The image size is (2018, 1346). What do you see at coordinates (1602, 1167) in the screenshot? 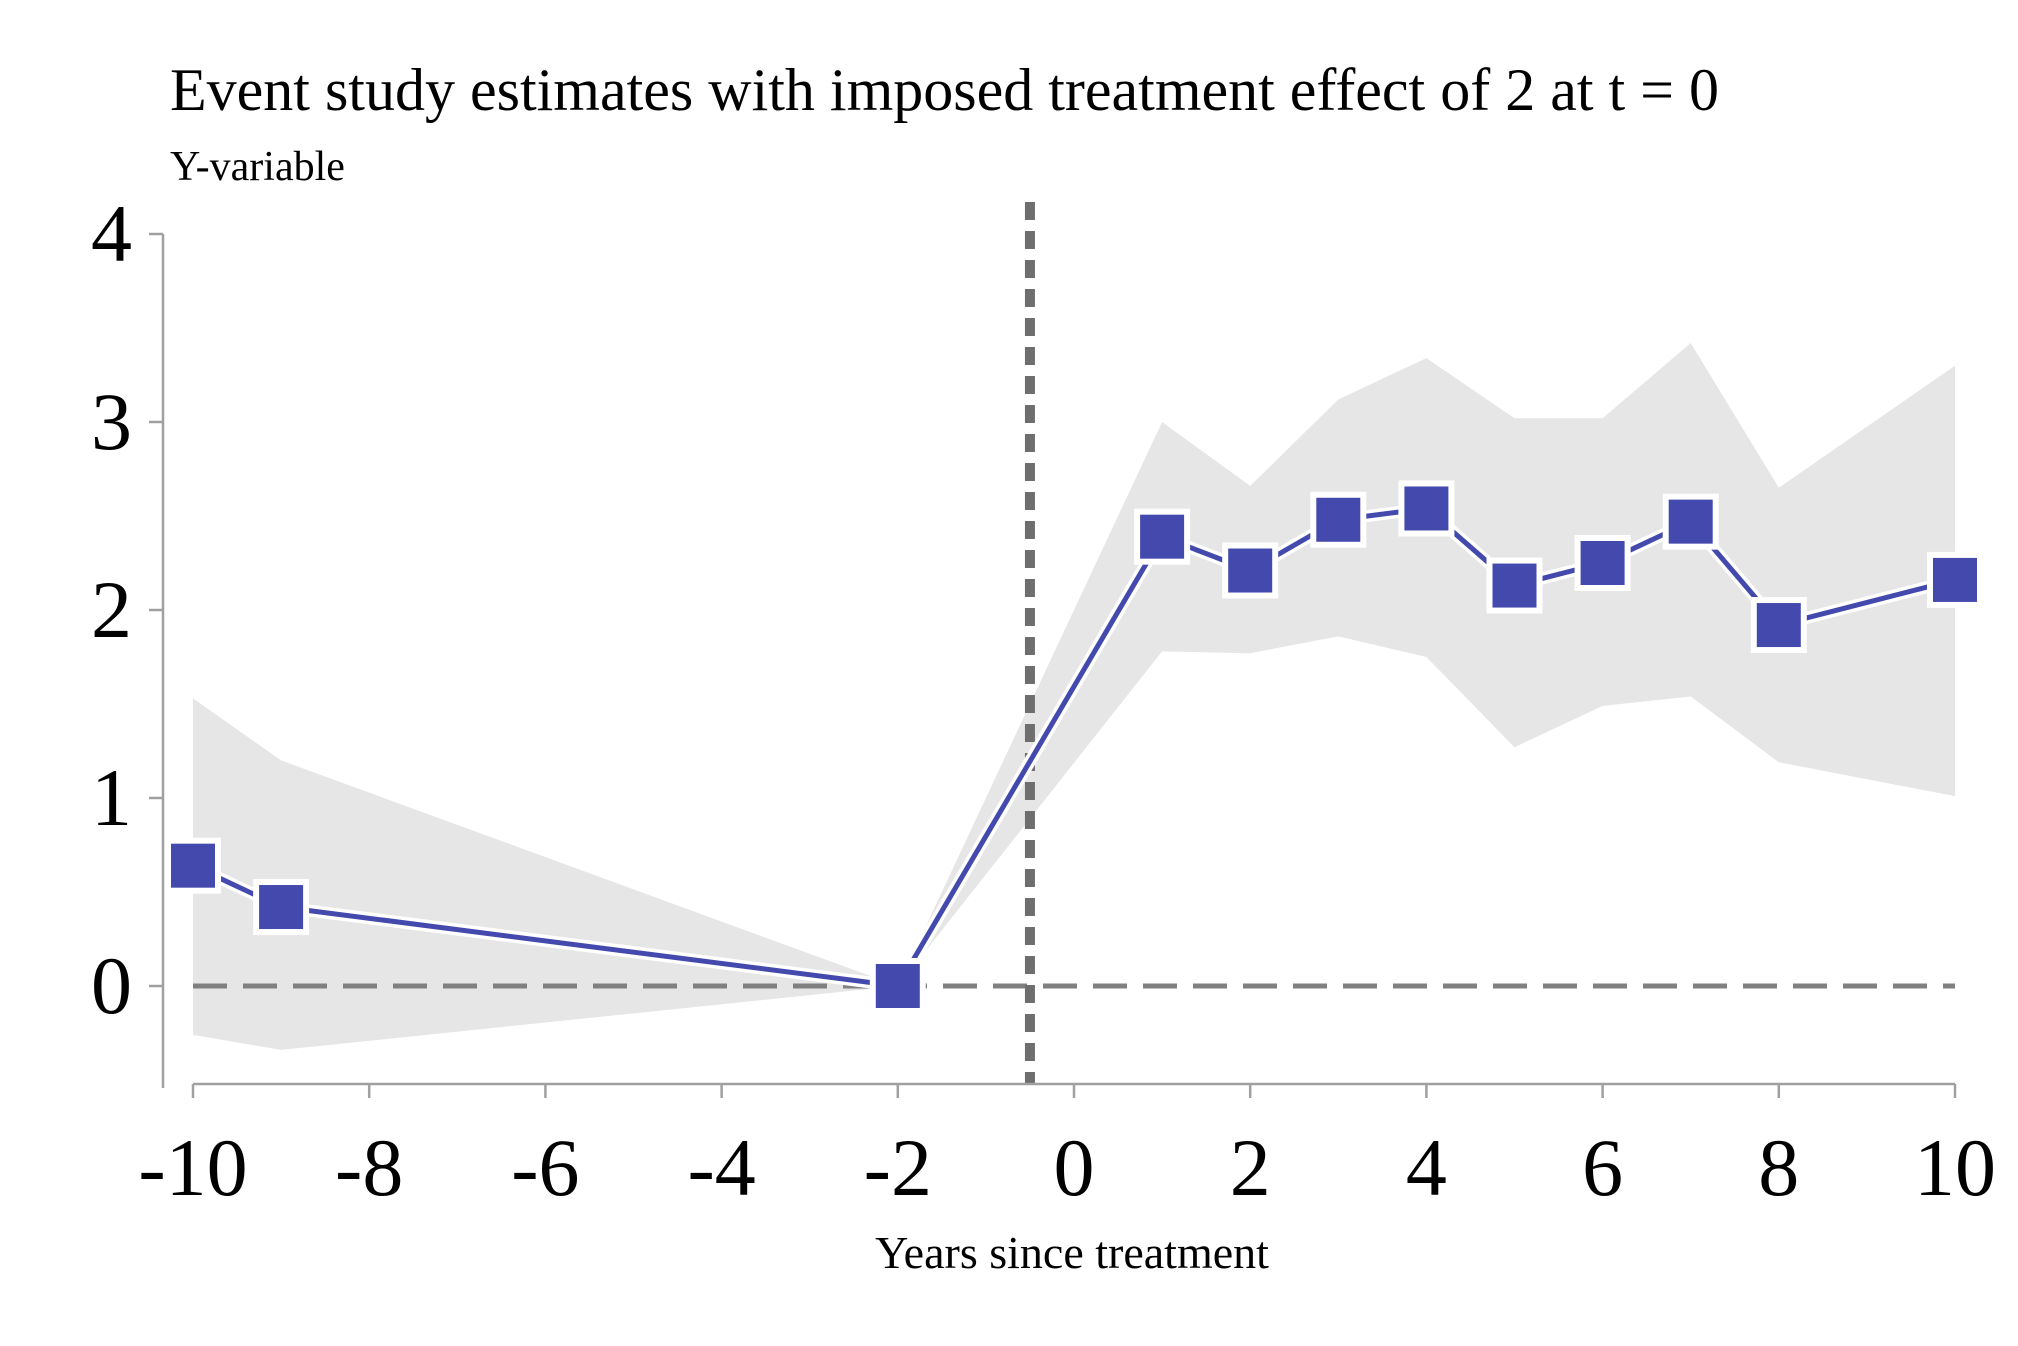
I see `x-tick-label: 6` at bounding box center [1602, 1167].